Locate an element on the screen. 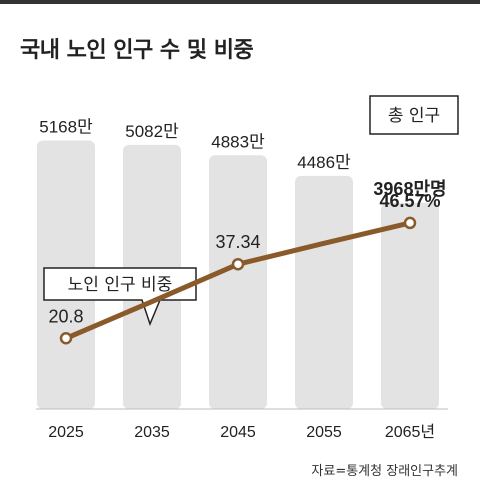 This screenshot has height=496, width=480. ratio-point-label: 46.57% is located at coordinates (409, 201).